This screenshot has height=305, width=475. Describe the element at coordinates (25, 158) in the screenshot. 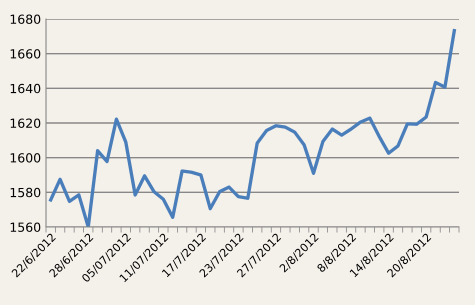

I see `y-tick-label: 1600` at that location.